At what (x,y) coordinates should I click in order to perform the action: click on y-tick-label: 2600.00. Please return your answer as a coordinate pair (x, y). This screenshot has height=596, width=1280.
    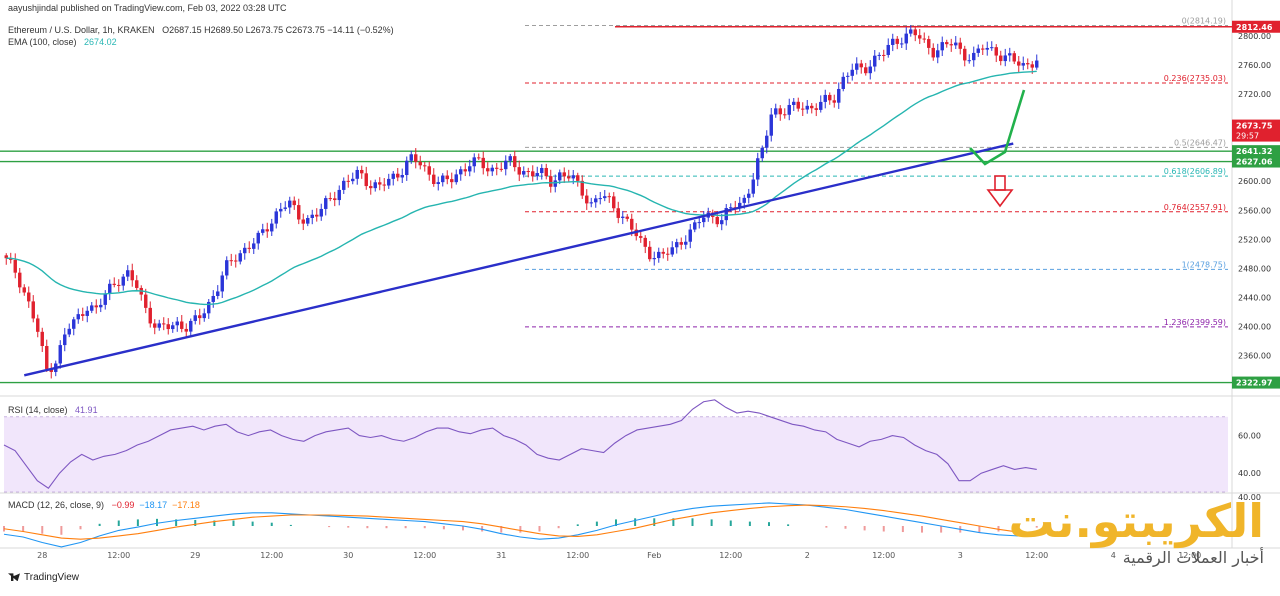
    Looking at the image, I should click on (1254, 181).